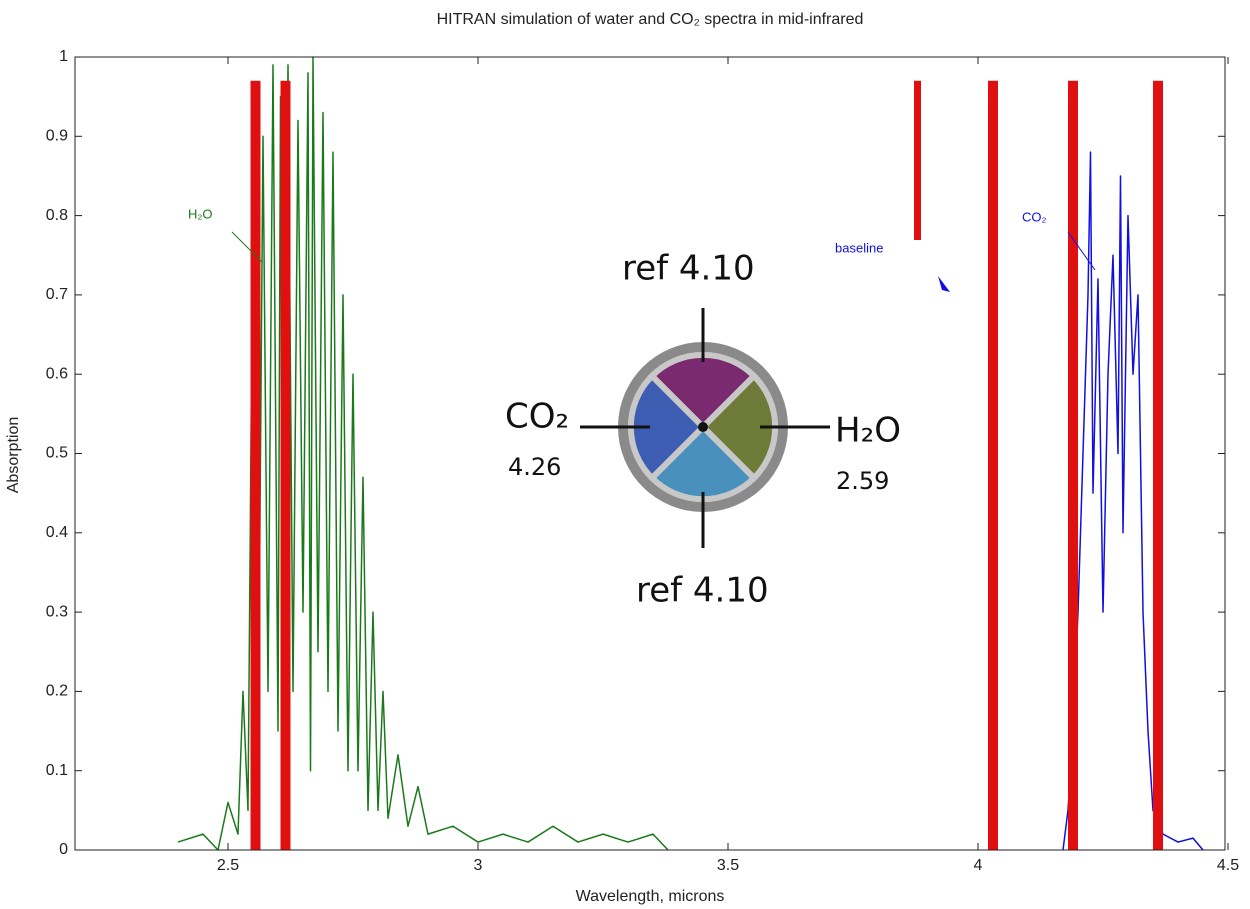 Image resolution: width=1250 pixels, height=909 pixels. Describe the element at coordinates (537, 417) in the screenshot. I see `wheel-left-label: CO₂` at that location.